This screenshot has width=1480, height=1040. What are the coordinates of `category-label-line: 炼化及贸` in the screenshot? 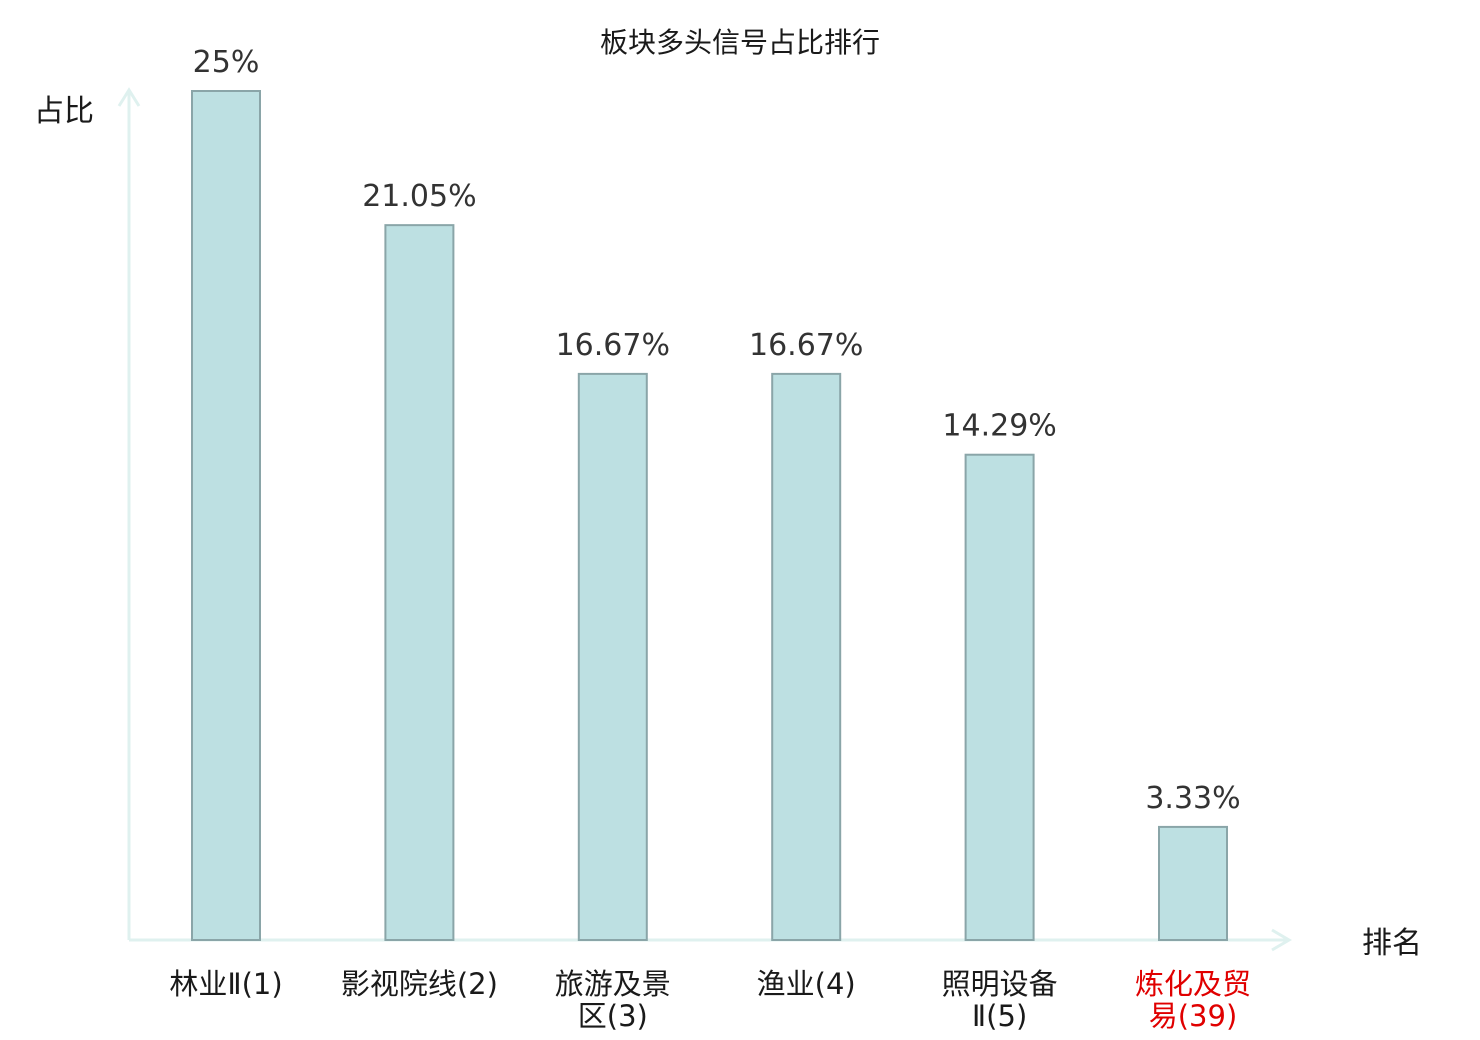 It's located at (1193, 984).